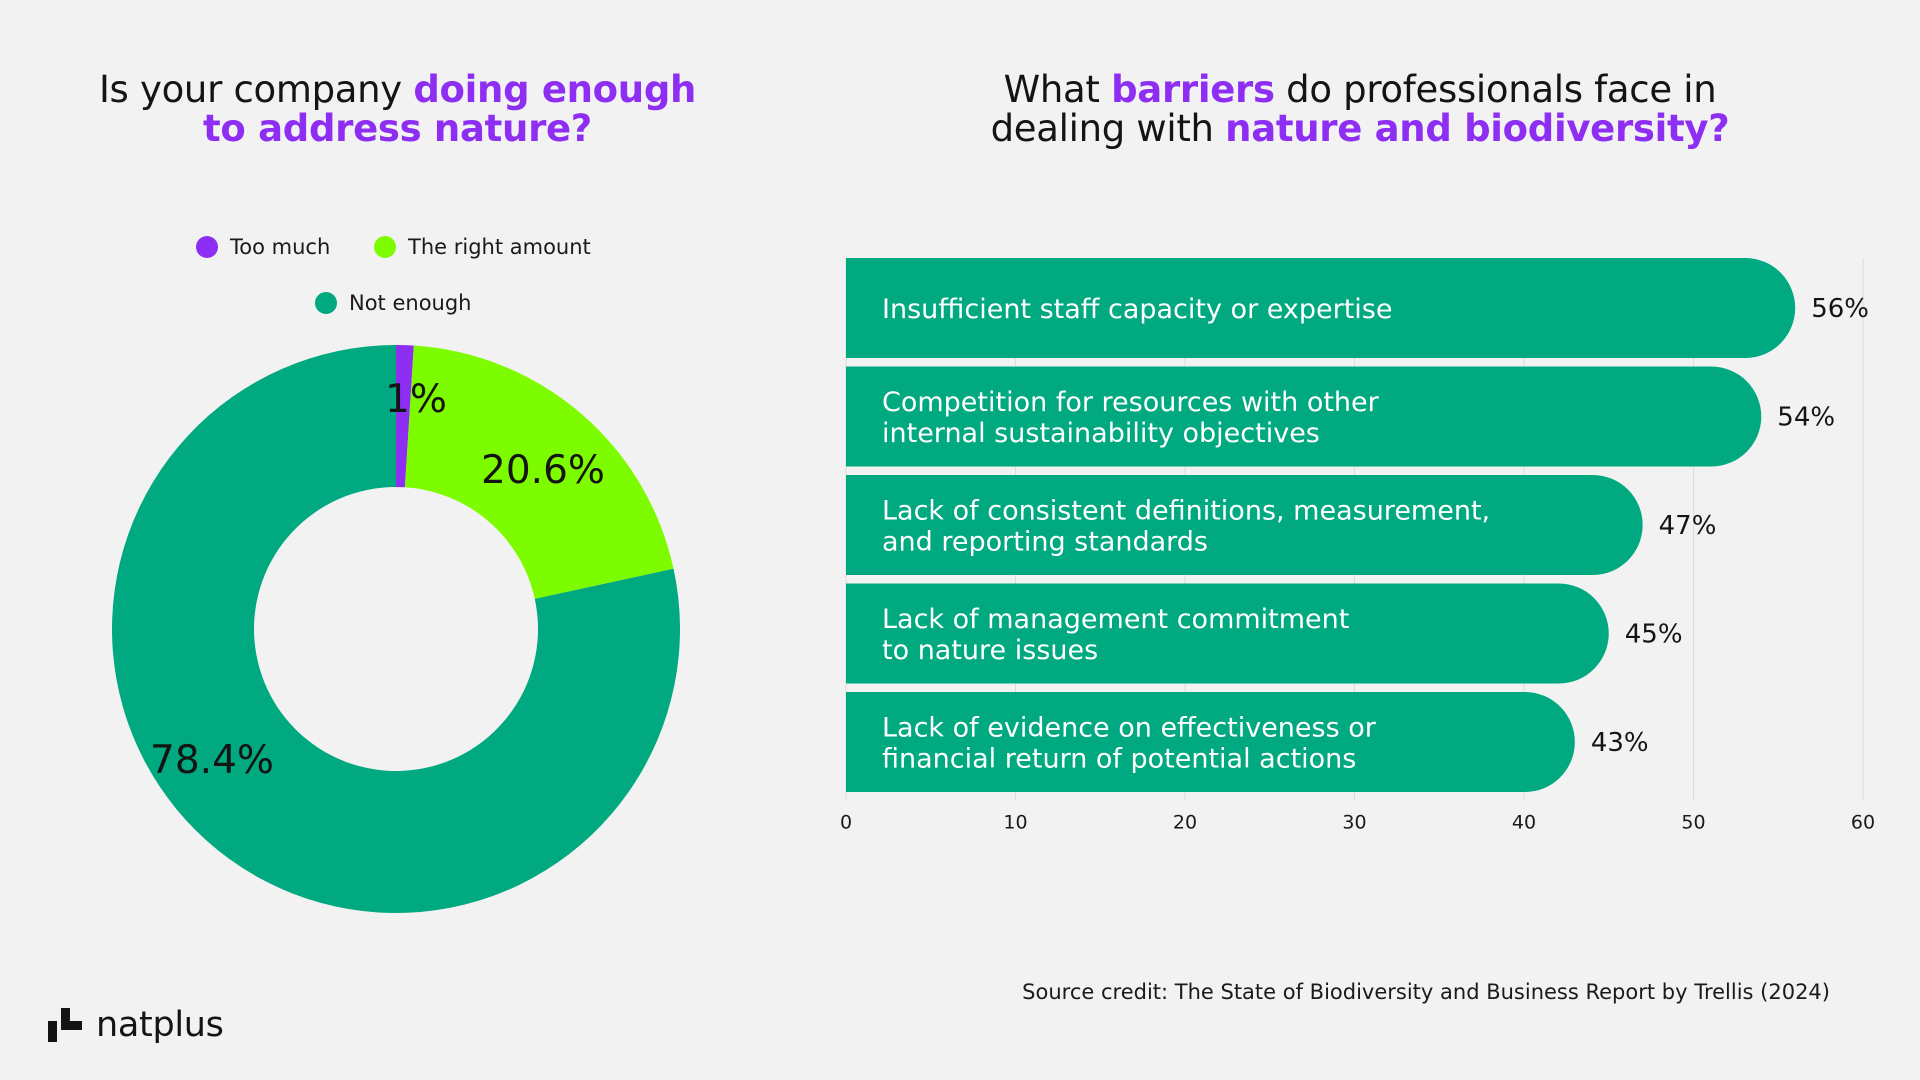 The image size is (1920, 1080). What do you see at coordinates (555, 89) in the screenshot?
I see `donut-title-highlight: doing enough` at bounding box center [555, 89].